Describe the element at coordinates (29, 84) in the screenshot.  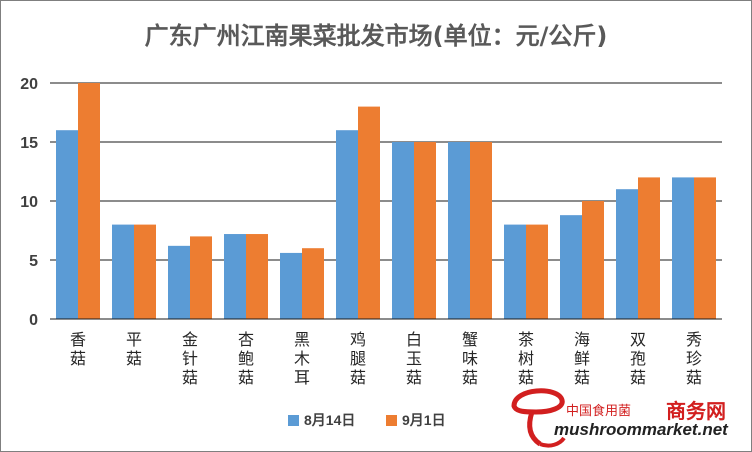
I see `y-tick-label-4: 20` at that location.